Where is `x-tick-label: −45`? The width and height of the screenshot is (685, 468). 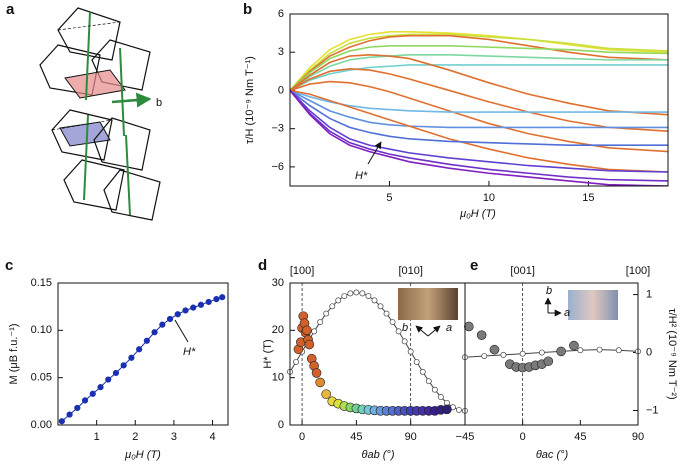
x-tick-label: −45 is located at coordinates (465, 437).